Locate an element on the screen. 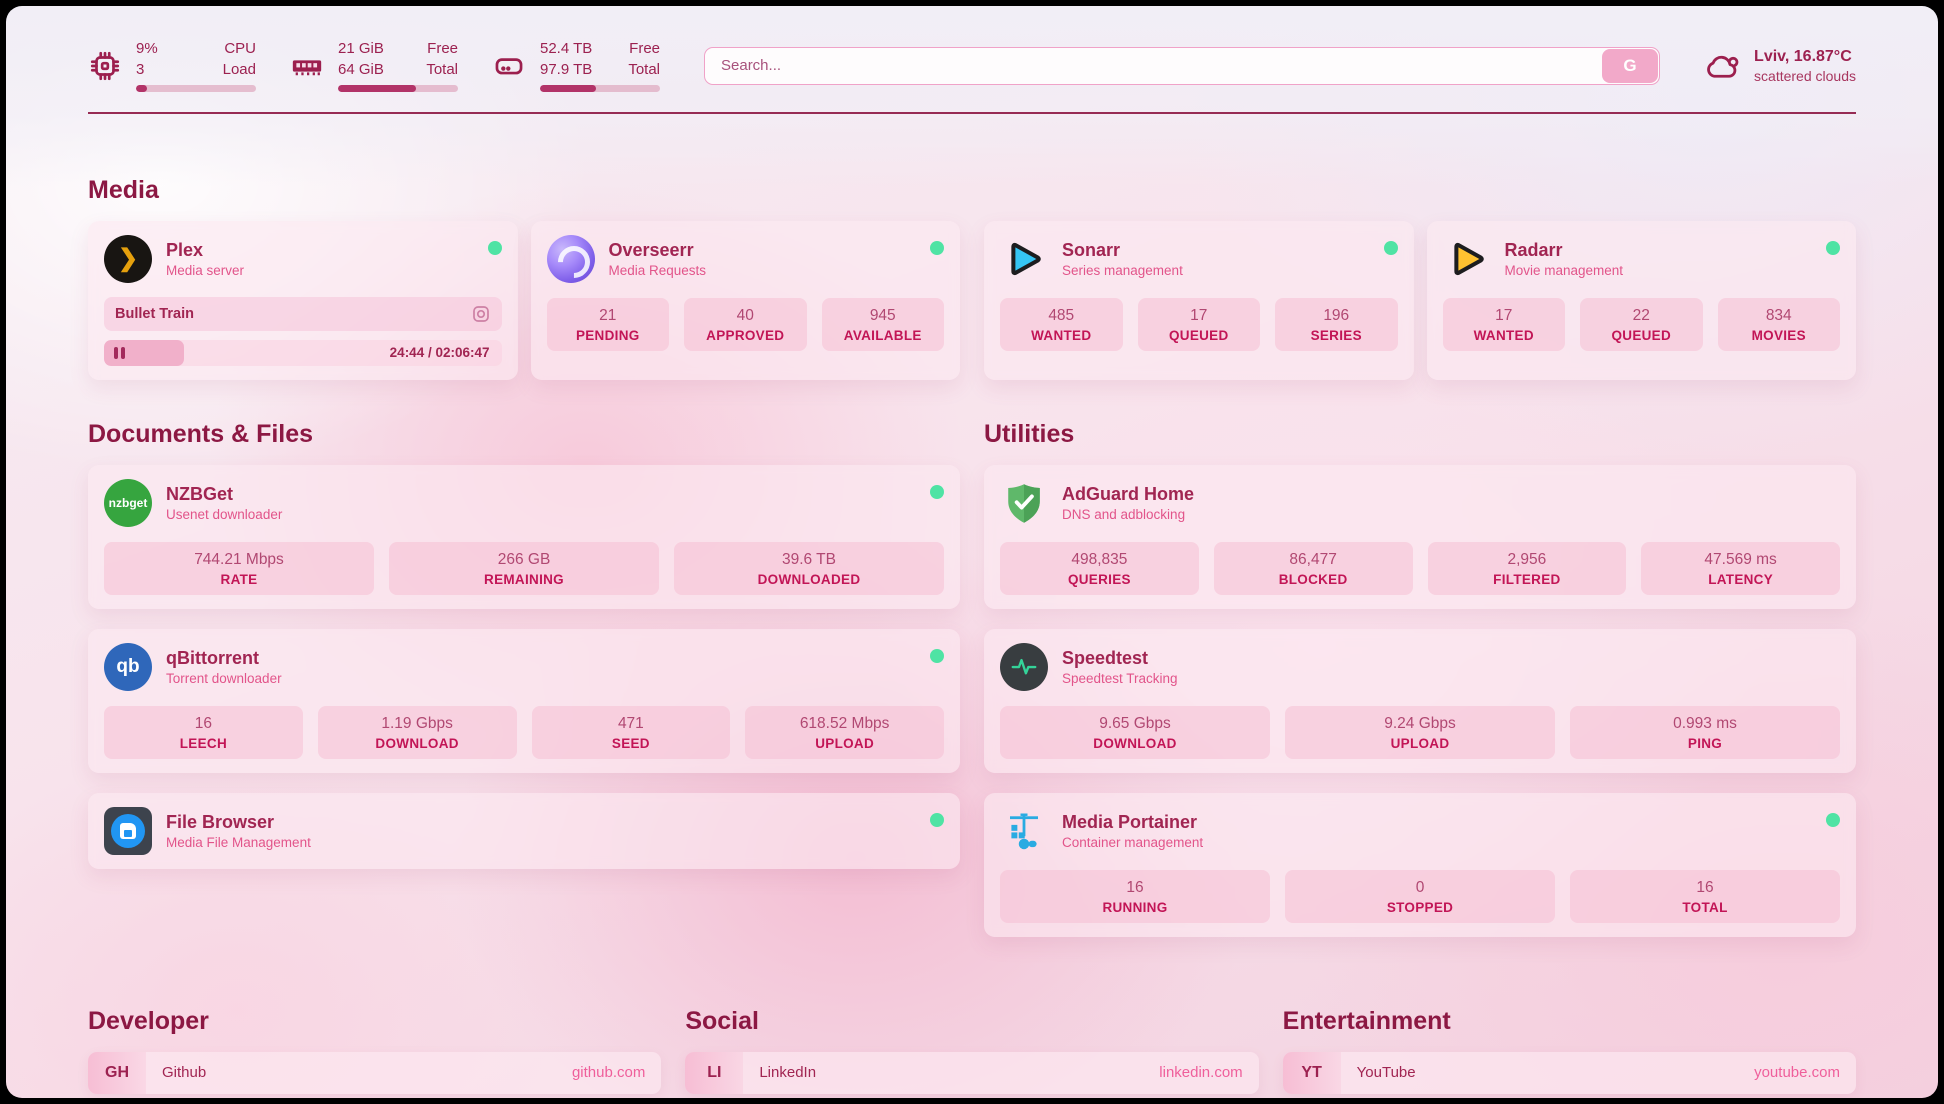 Image resolution: width=1944 pixels, height=1104 pixels. app-subtitle: Usenet downloader is located at coordinates (224, 514).